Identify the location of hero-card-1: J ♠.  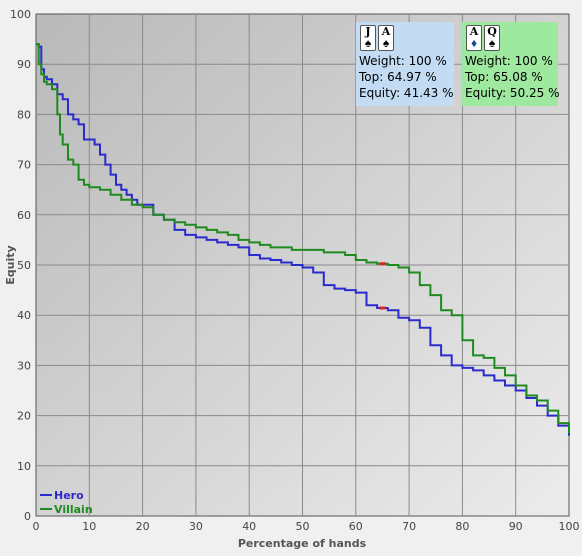
(368, 38).